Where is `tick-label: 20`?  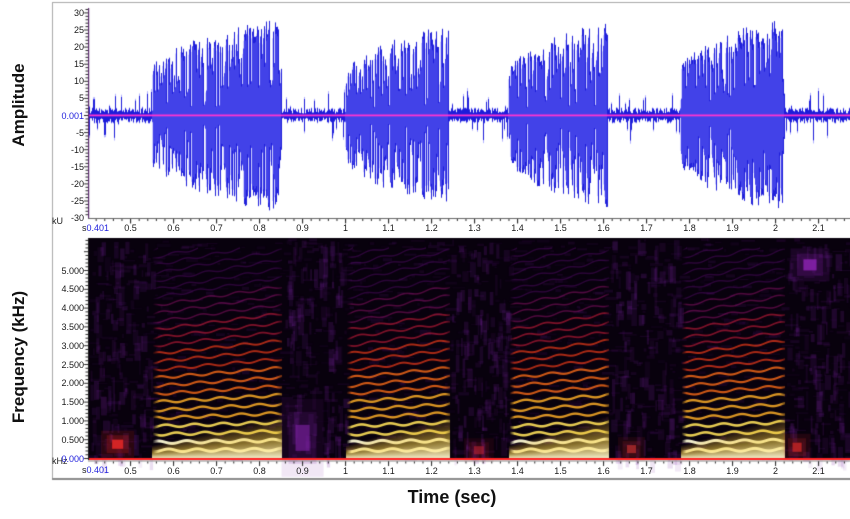 tick-label: 20 is located at coordinates (78, 47).